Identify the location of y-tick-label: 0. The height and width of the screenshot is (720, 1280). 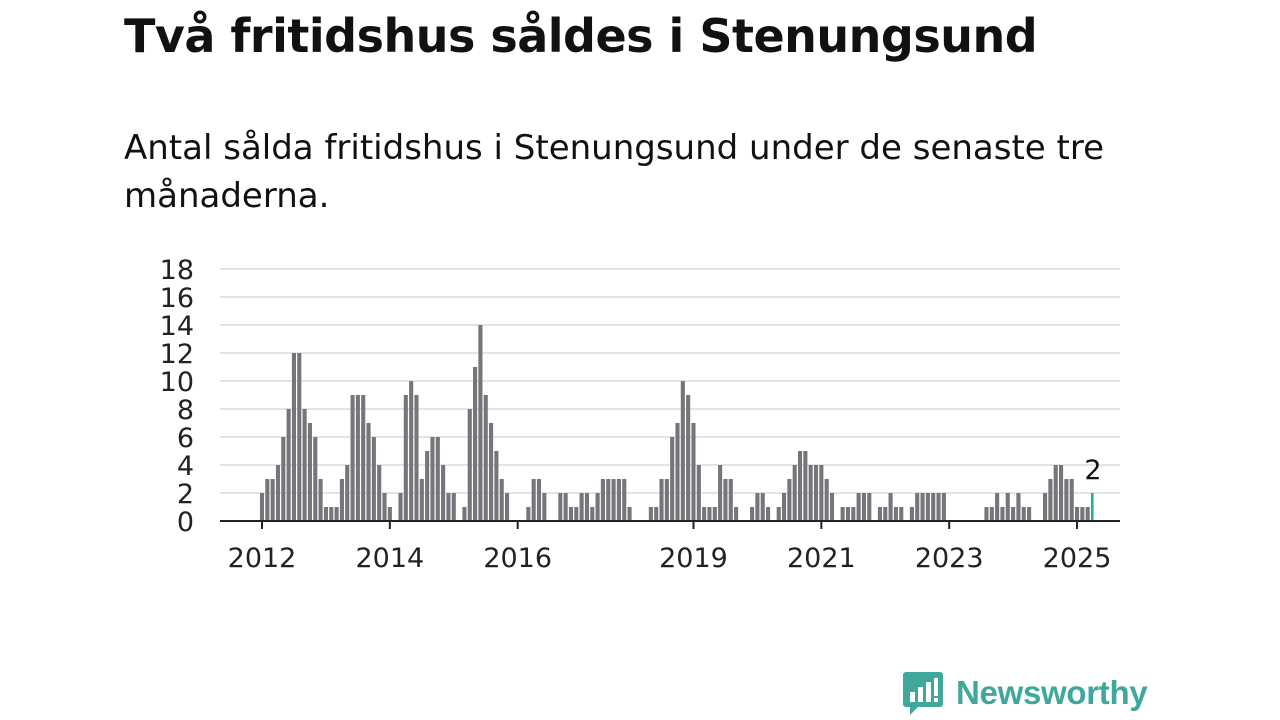
(185, 522).